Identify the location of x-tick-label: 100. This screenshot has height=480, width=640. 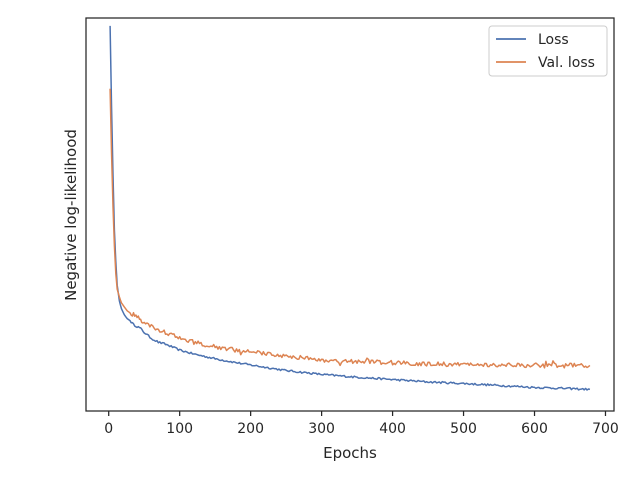
(179, 429).